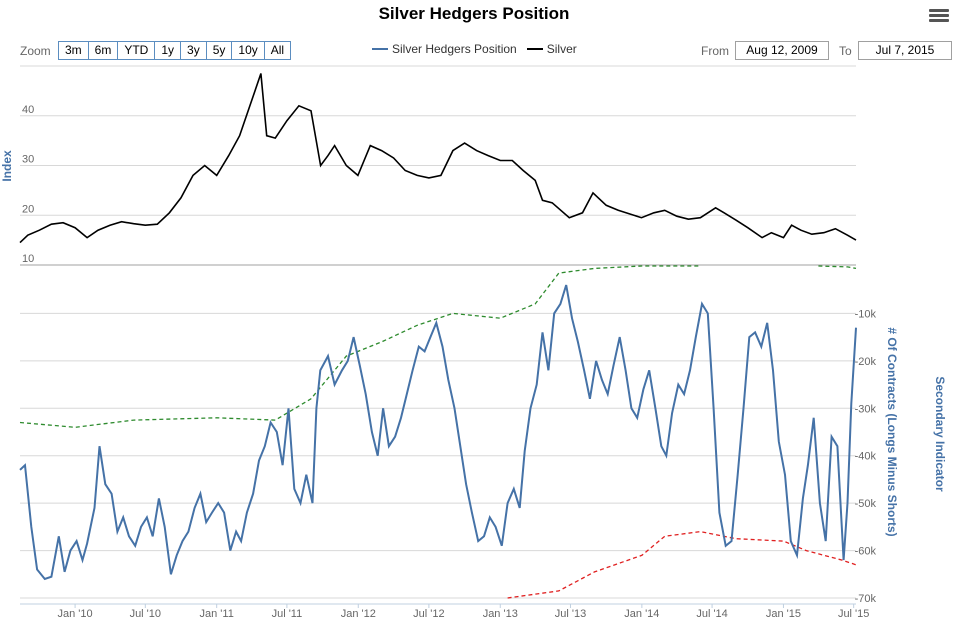 The width and height of the screenshot is (956, 625). Describe the element at coordinates (641, 614) in the screenshot. I see `x-tick-label: Jan '14` at that location.